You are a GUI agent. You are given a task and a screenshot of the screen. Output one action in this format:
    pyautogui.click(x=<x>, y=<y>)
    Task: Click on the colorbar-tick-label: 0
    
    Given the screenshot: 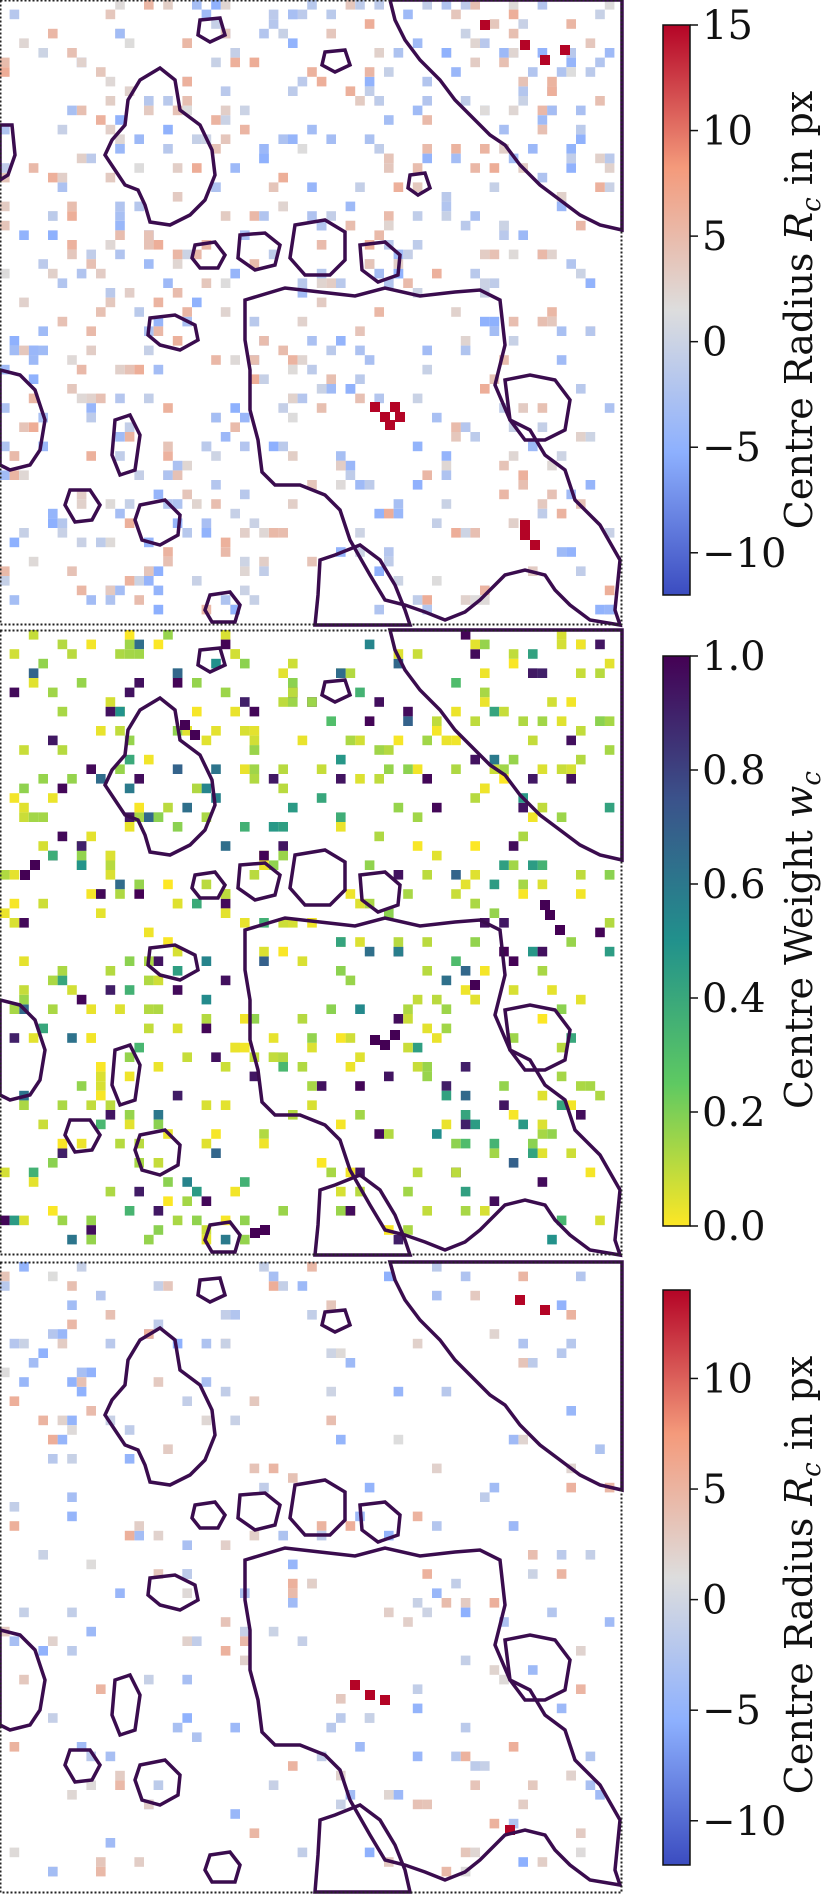 What is the action you would take?
    pyautogui.click(x=714, y=343)
    